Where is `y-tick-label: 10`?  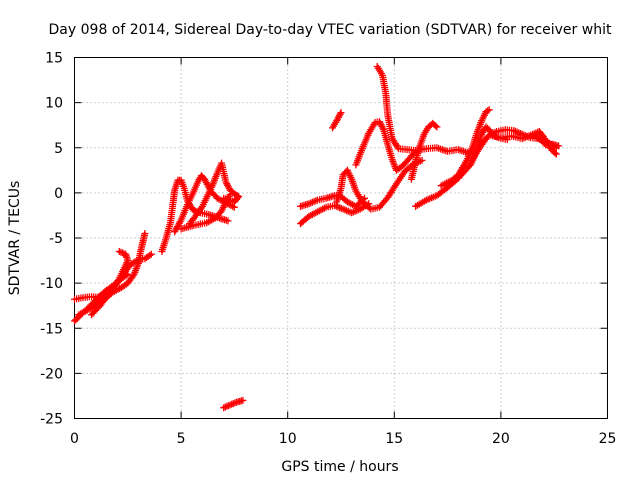 y-tick-label: 10 is located at coordinates (54, 104).